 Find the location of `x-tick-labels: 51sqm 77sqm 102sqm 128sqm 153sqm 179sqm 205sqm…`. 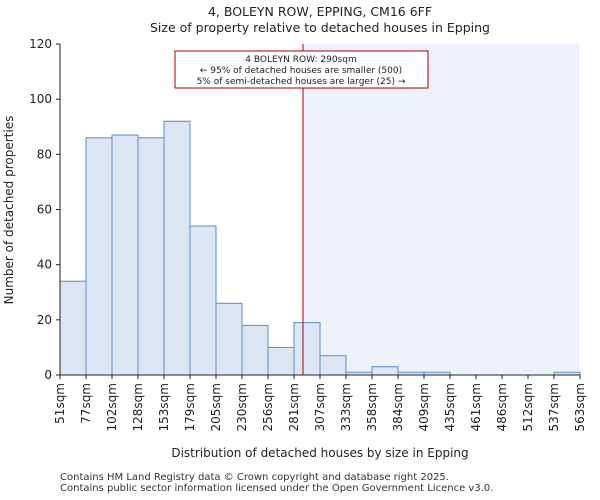

x-tick-labels: 51sqm 77sqm 102sqm 128sqm 153sqm 179sqm 205sqm… is located at coordinates (320, 407).